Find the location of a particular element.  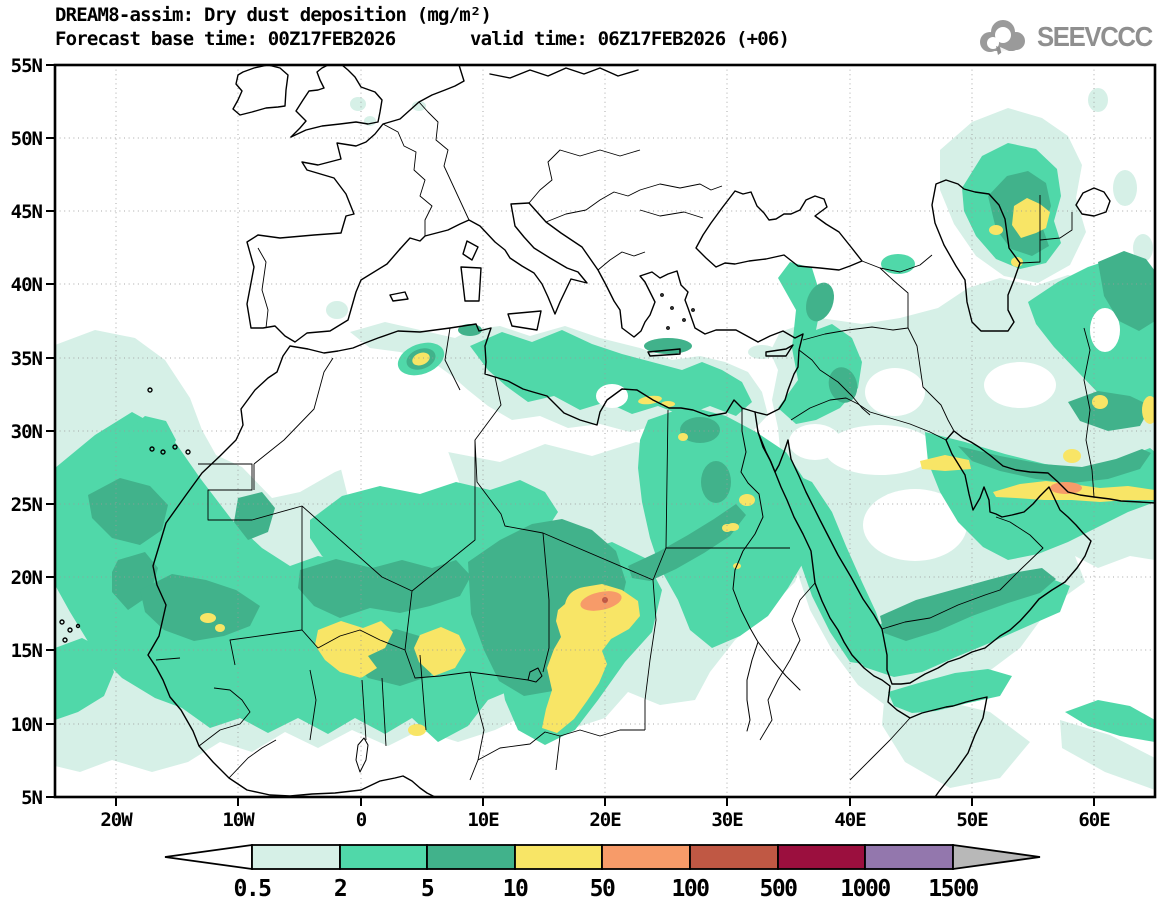

lon-label: 0 is located at coordinates (361, 820).